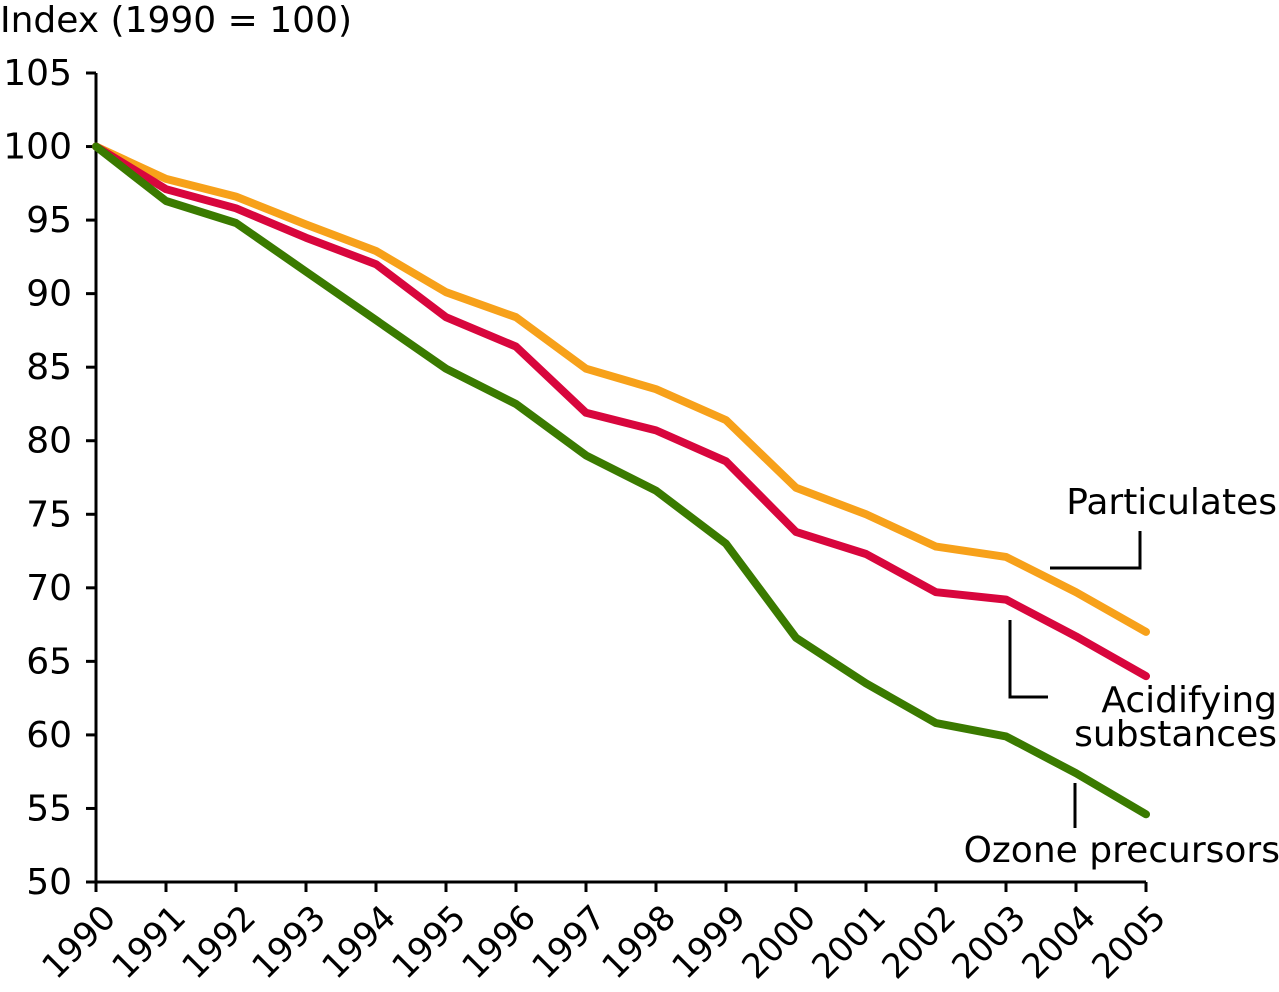 This screenshot has width=1279, height=992. What do you see at coordinates (49, 808) in the screenshot?
I see `y-tick-label: 55` at bounding box center [49, 808].